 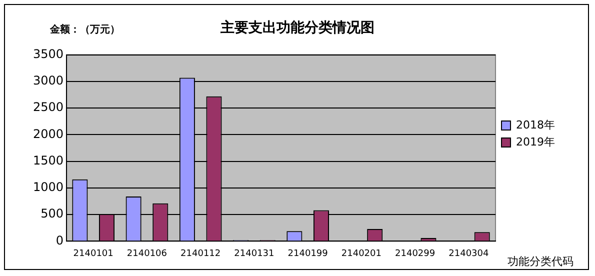 I want to click on y-tick-label: 500, so click(x=52, y=213).